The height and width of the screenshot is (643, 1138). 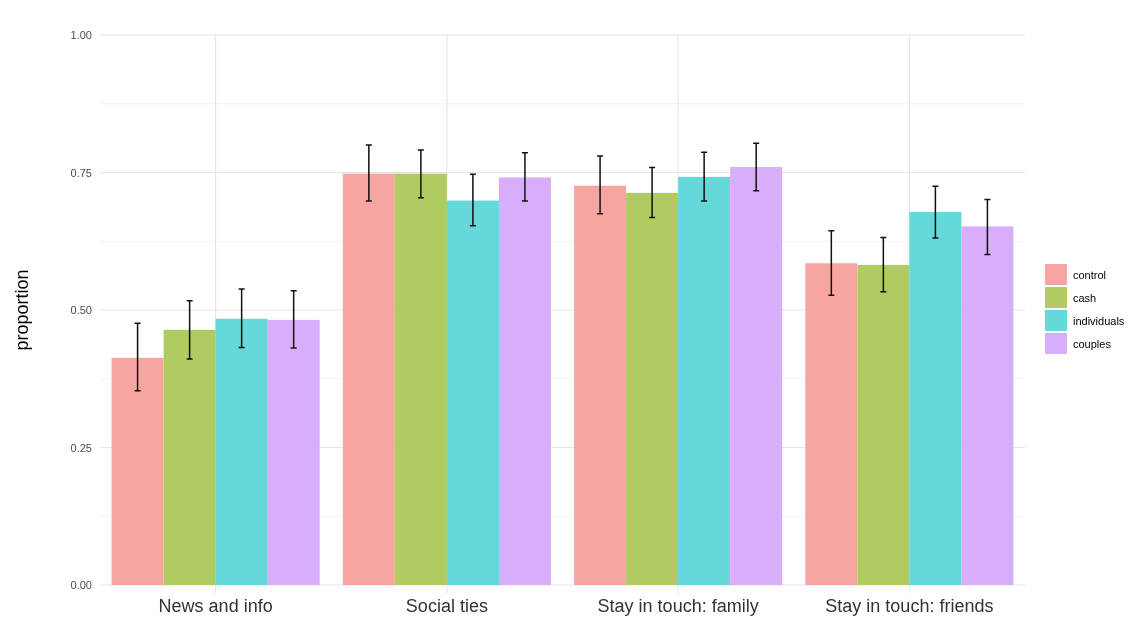 I want to click on legend-label: individuals, so click(x=1099, y=321).